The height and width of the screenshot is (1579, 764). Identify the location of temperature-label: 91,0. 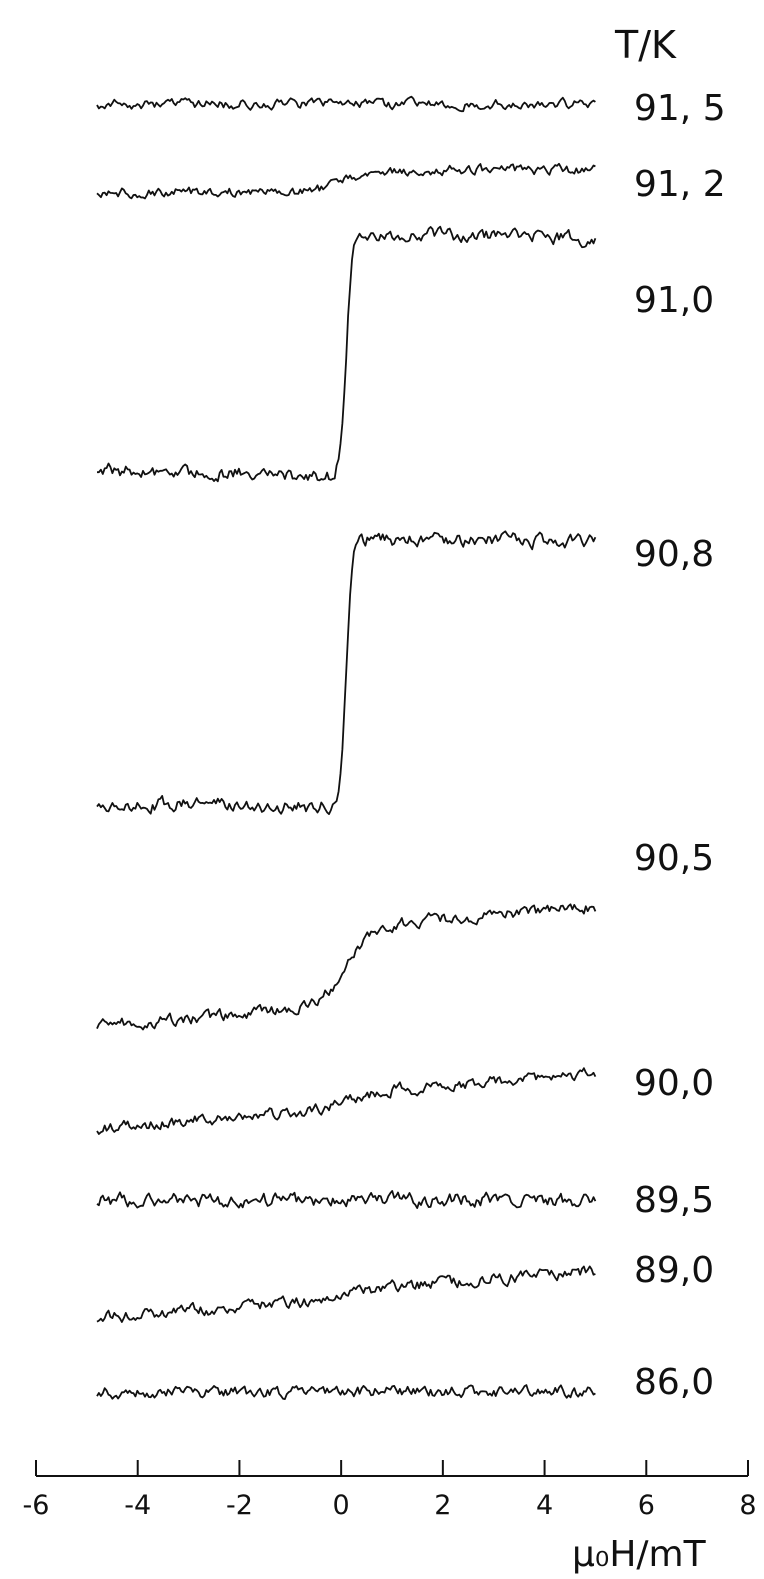
(674, 300).